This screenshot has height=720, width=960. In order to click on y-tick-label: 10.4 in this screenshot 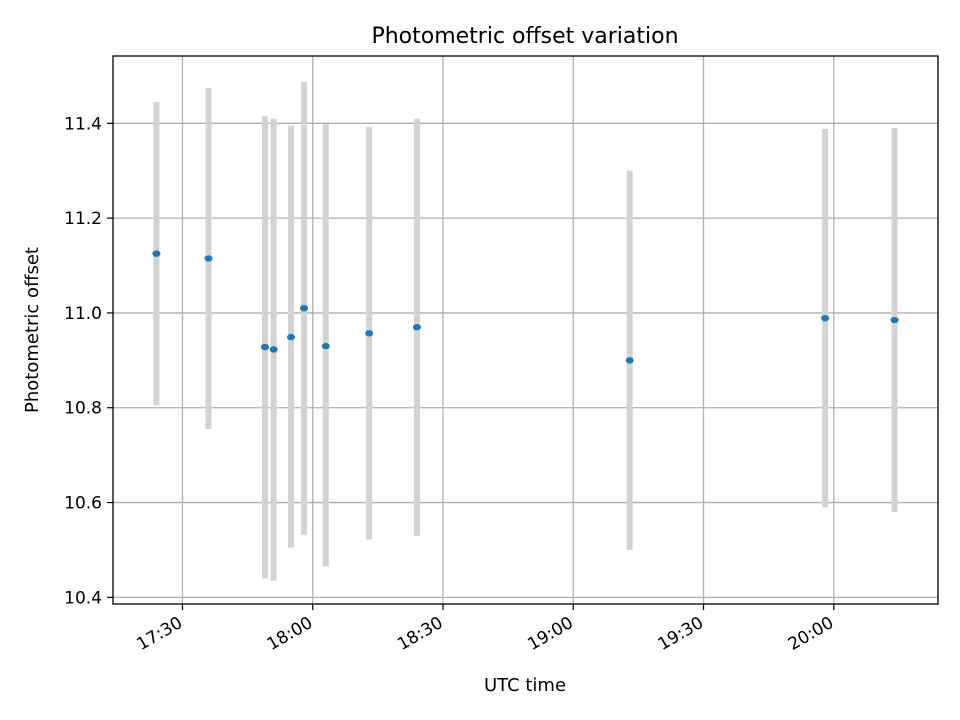, I will do `click(83, 598)`.